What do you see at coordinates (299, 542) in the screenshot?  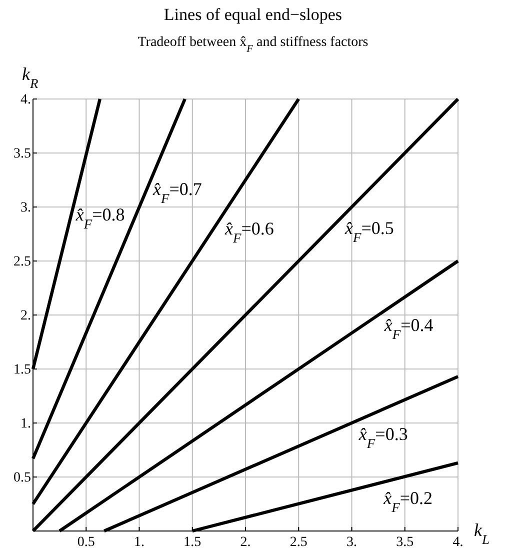 I see `x-tick-label: 2.5` at bounding box center [299, 542].